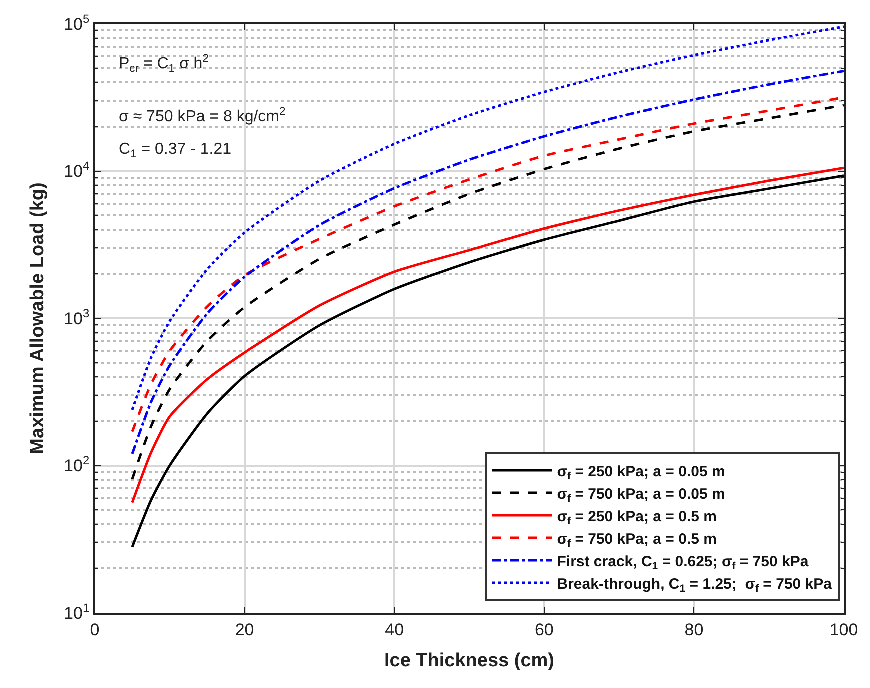 Image resolution: width=870 pixels, height=688 pixels. I want to click on legend-label: σ$_{f}$ = 250 kPa; a = 0.05 m, so click(641, 472).